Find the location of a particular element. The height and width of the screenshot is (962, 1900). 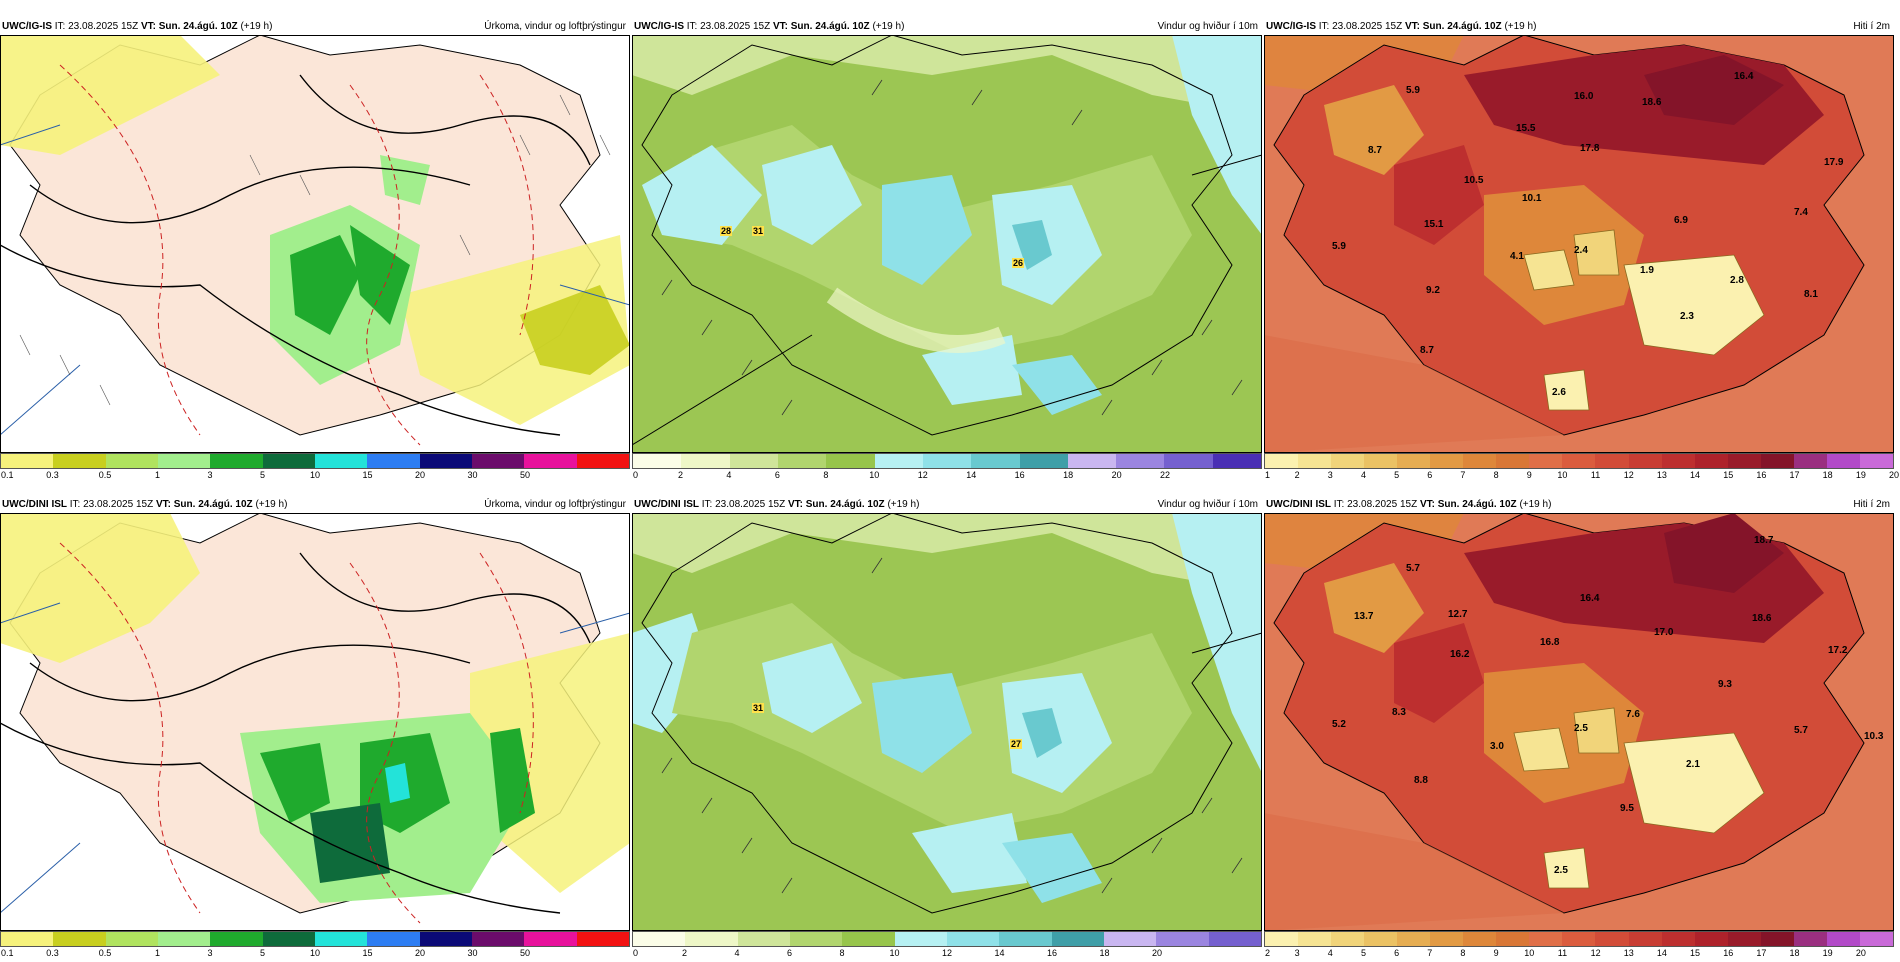

colorbar-ticks: 2 3 4 5 6 7 8 9 10 11 12 13 14 15 16 17 18 19 20 is located at coordinates (1579, 954).